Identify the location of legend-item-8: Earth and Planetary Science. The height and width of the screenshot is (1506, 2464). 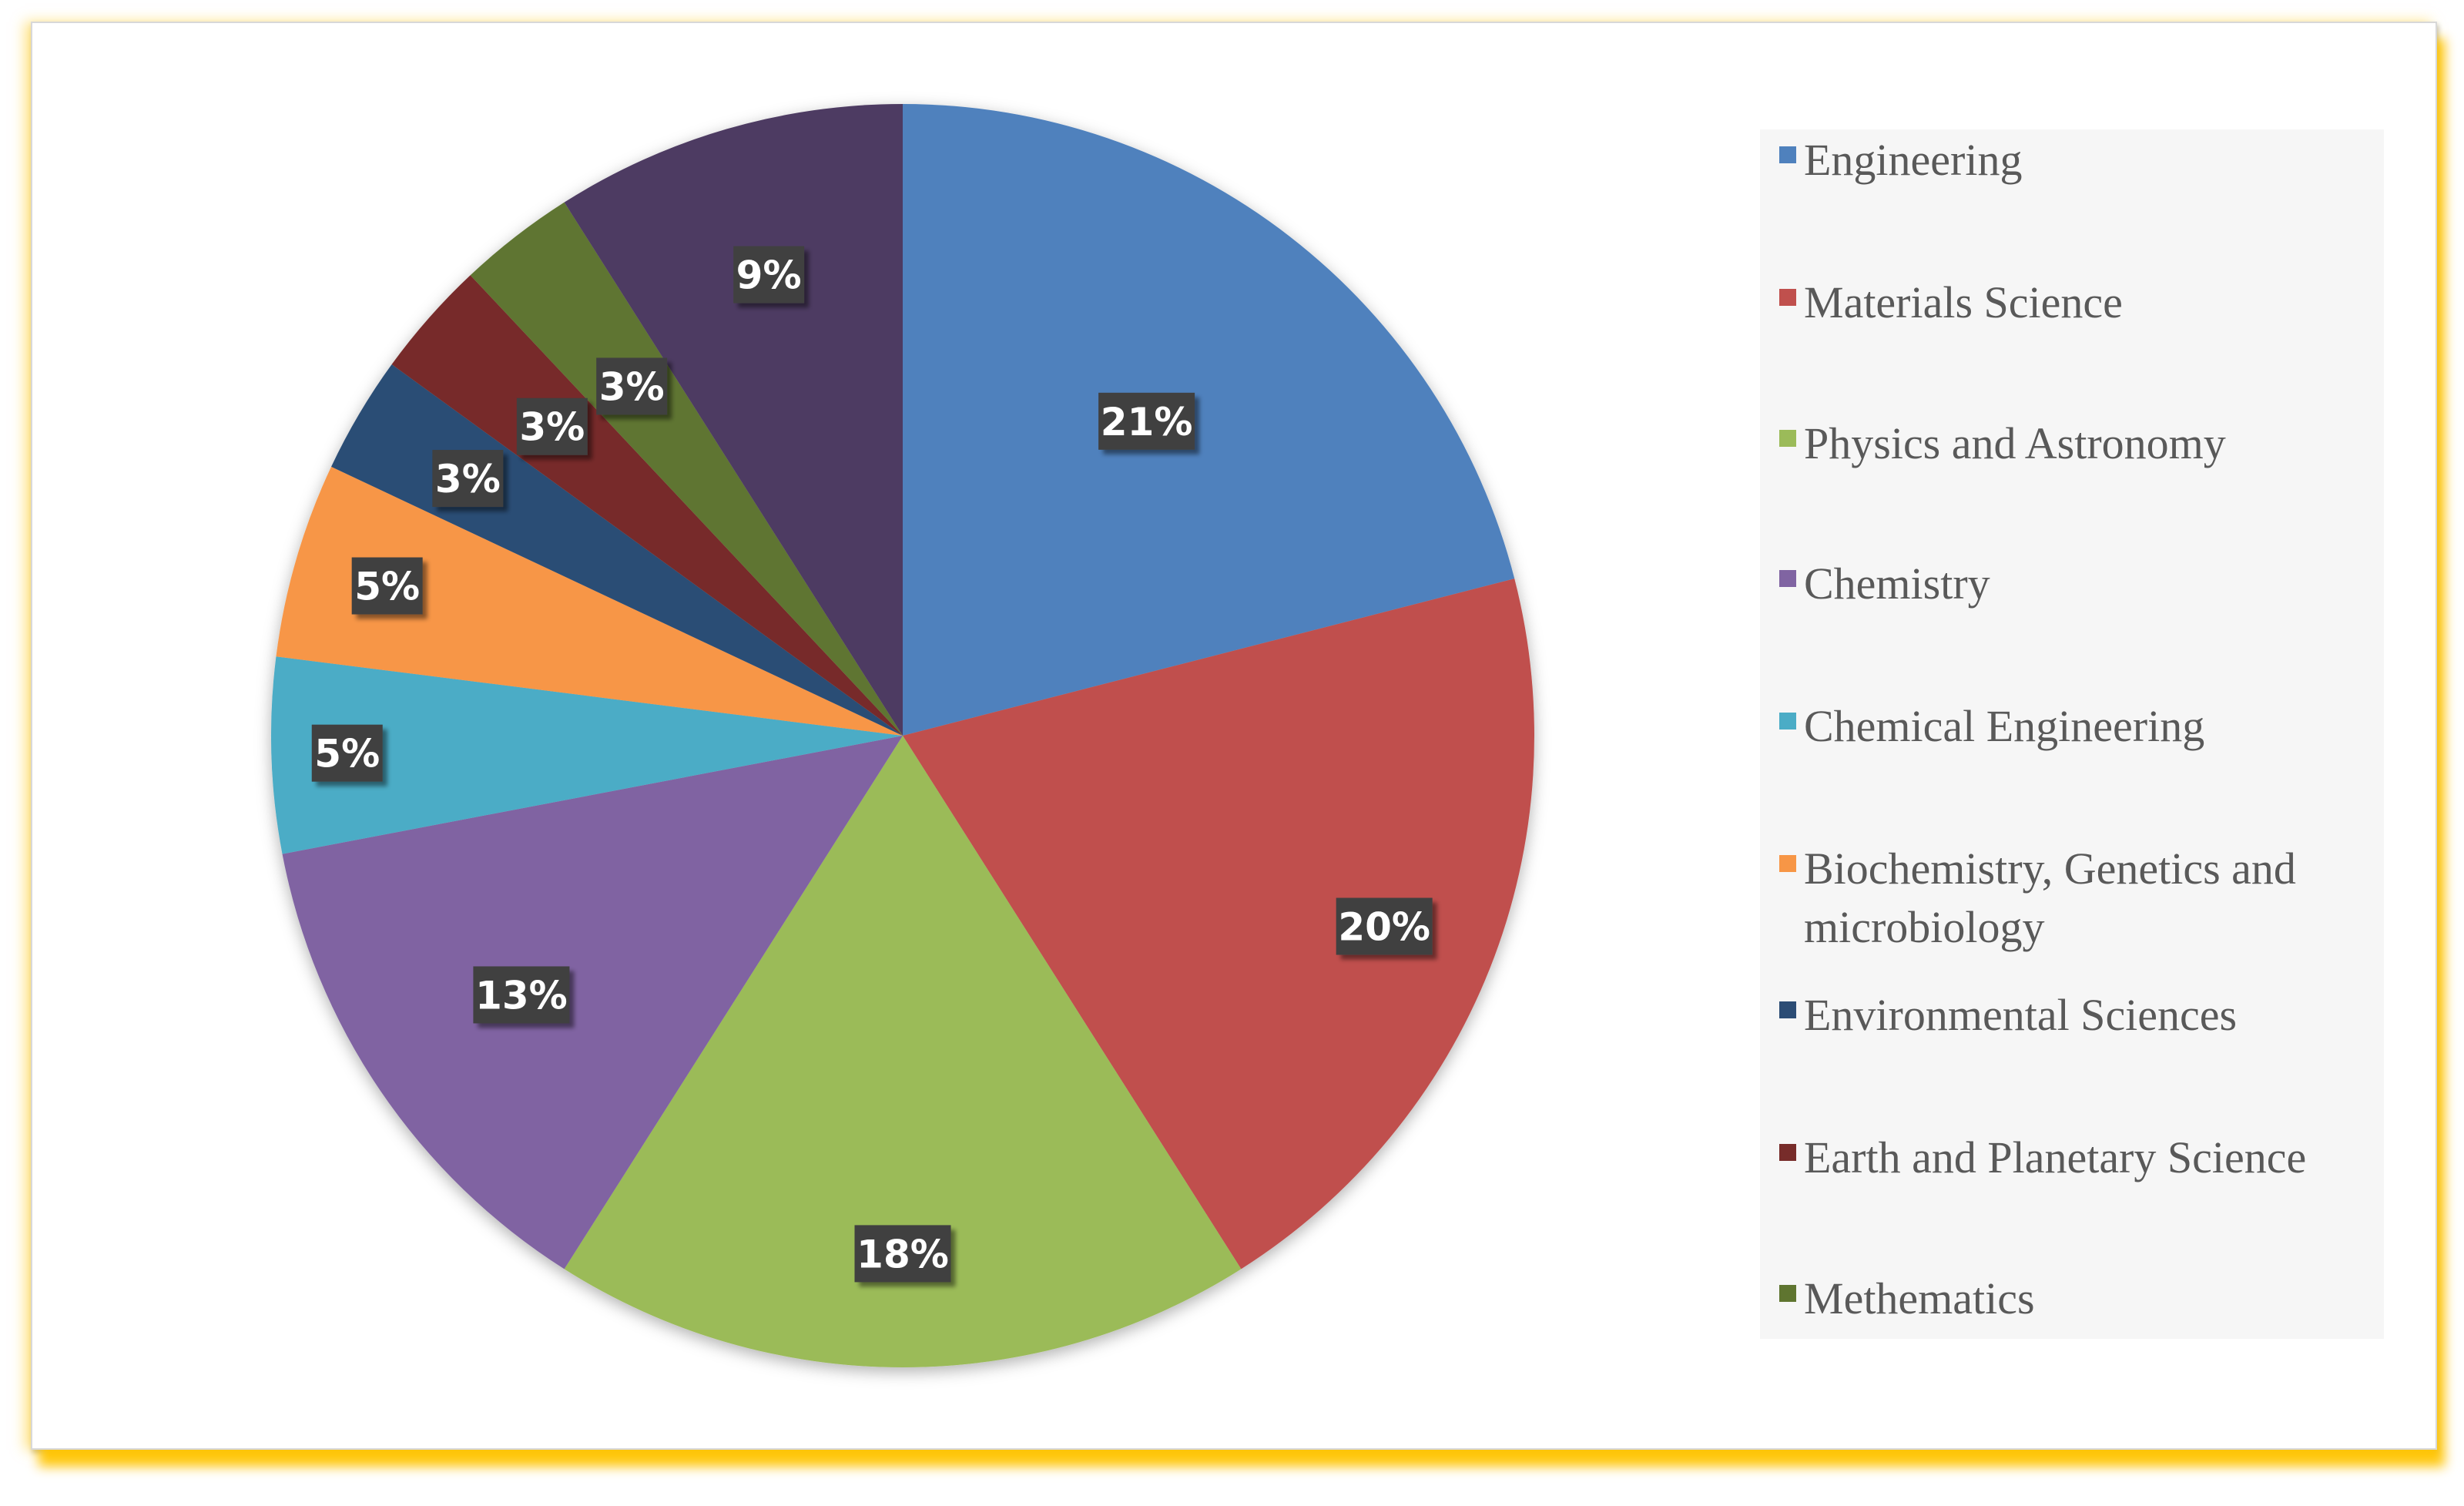
(2084, 1158).